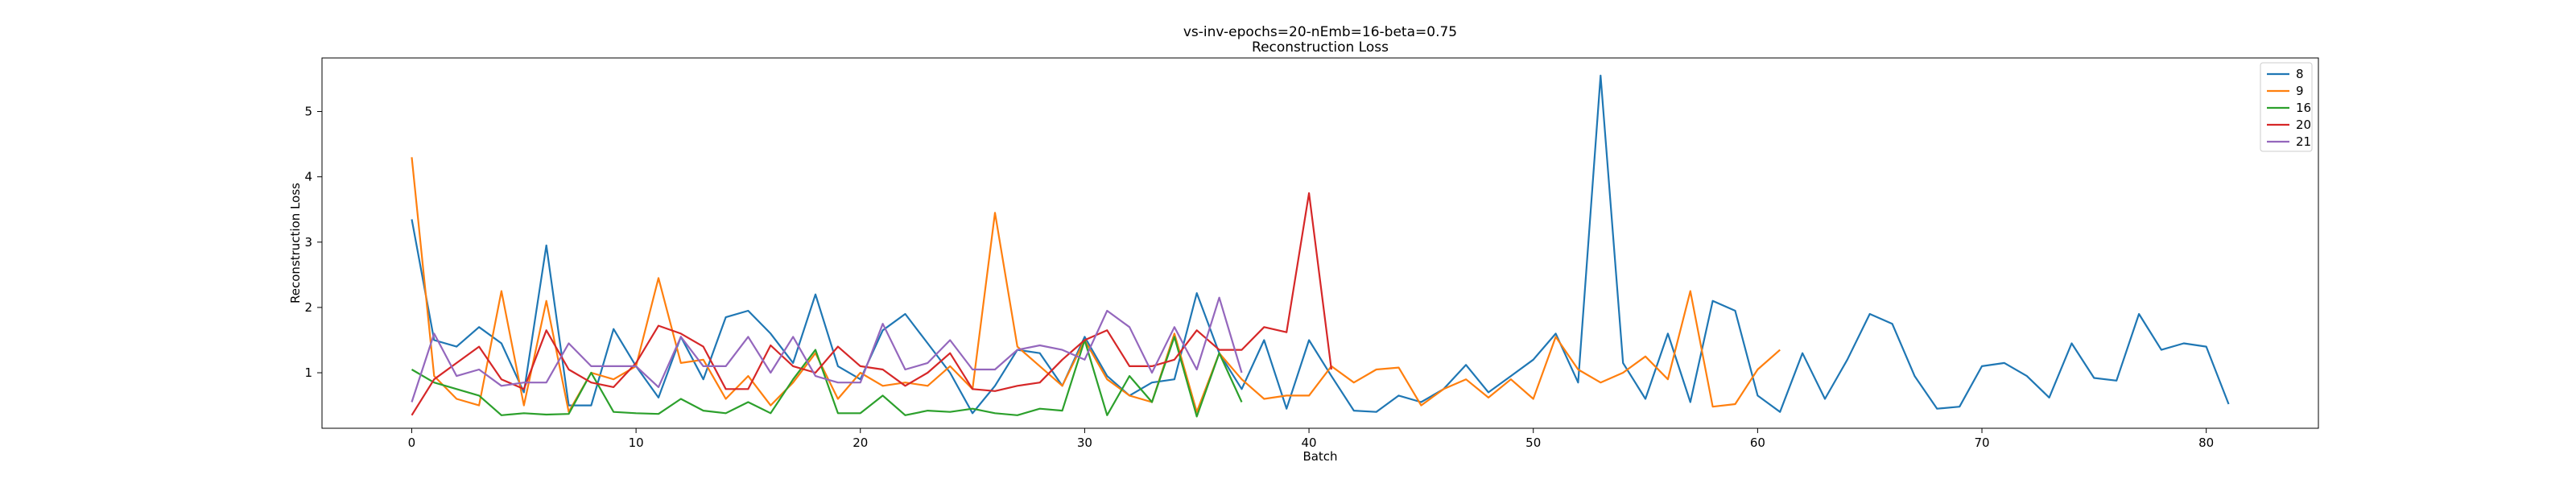 The image size is (2576, 483). Describe the element at coordinates (1981, 443) in the screenshot. I see `x-tick-label: 70` at that location.